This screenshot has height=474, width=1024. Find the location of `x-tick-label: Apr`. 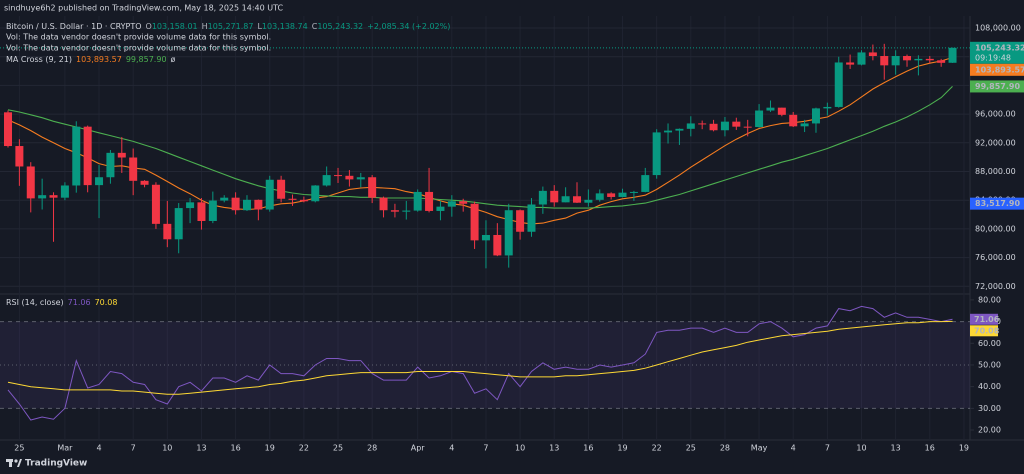

x-tick-label: Apr is located at coordinates (418, 448).